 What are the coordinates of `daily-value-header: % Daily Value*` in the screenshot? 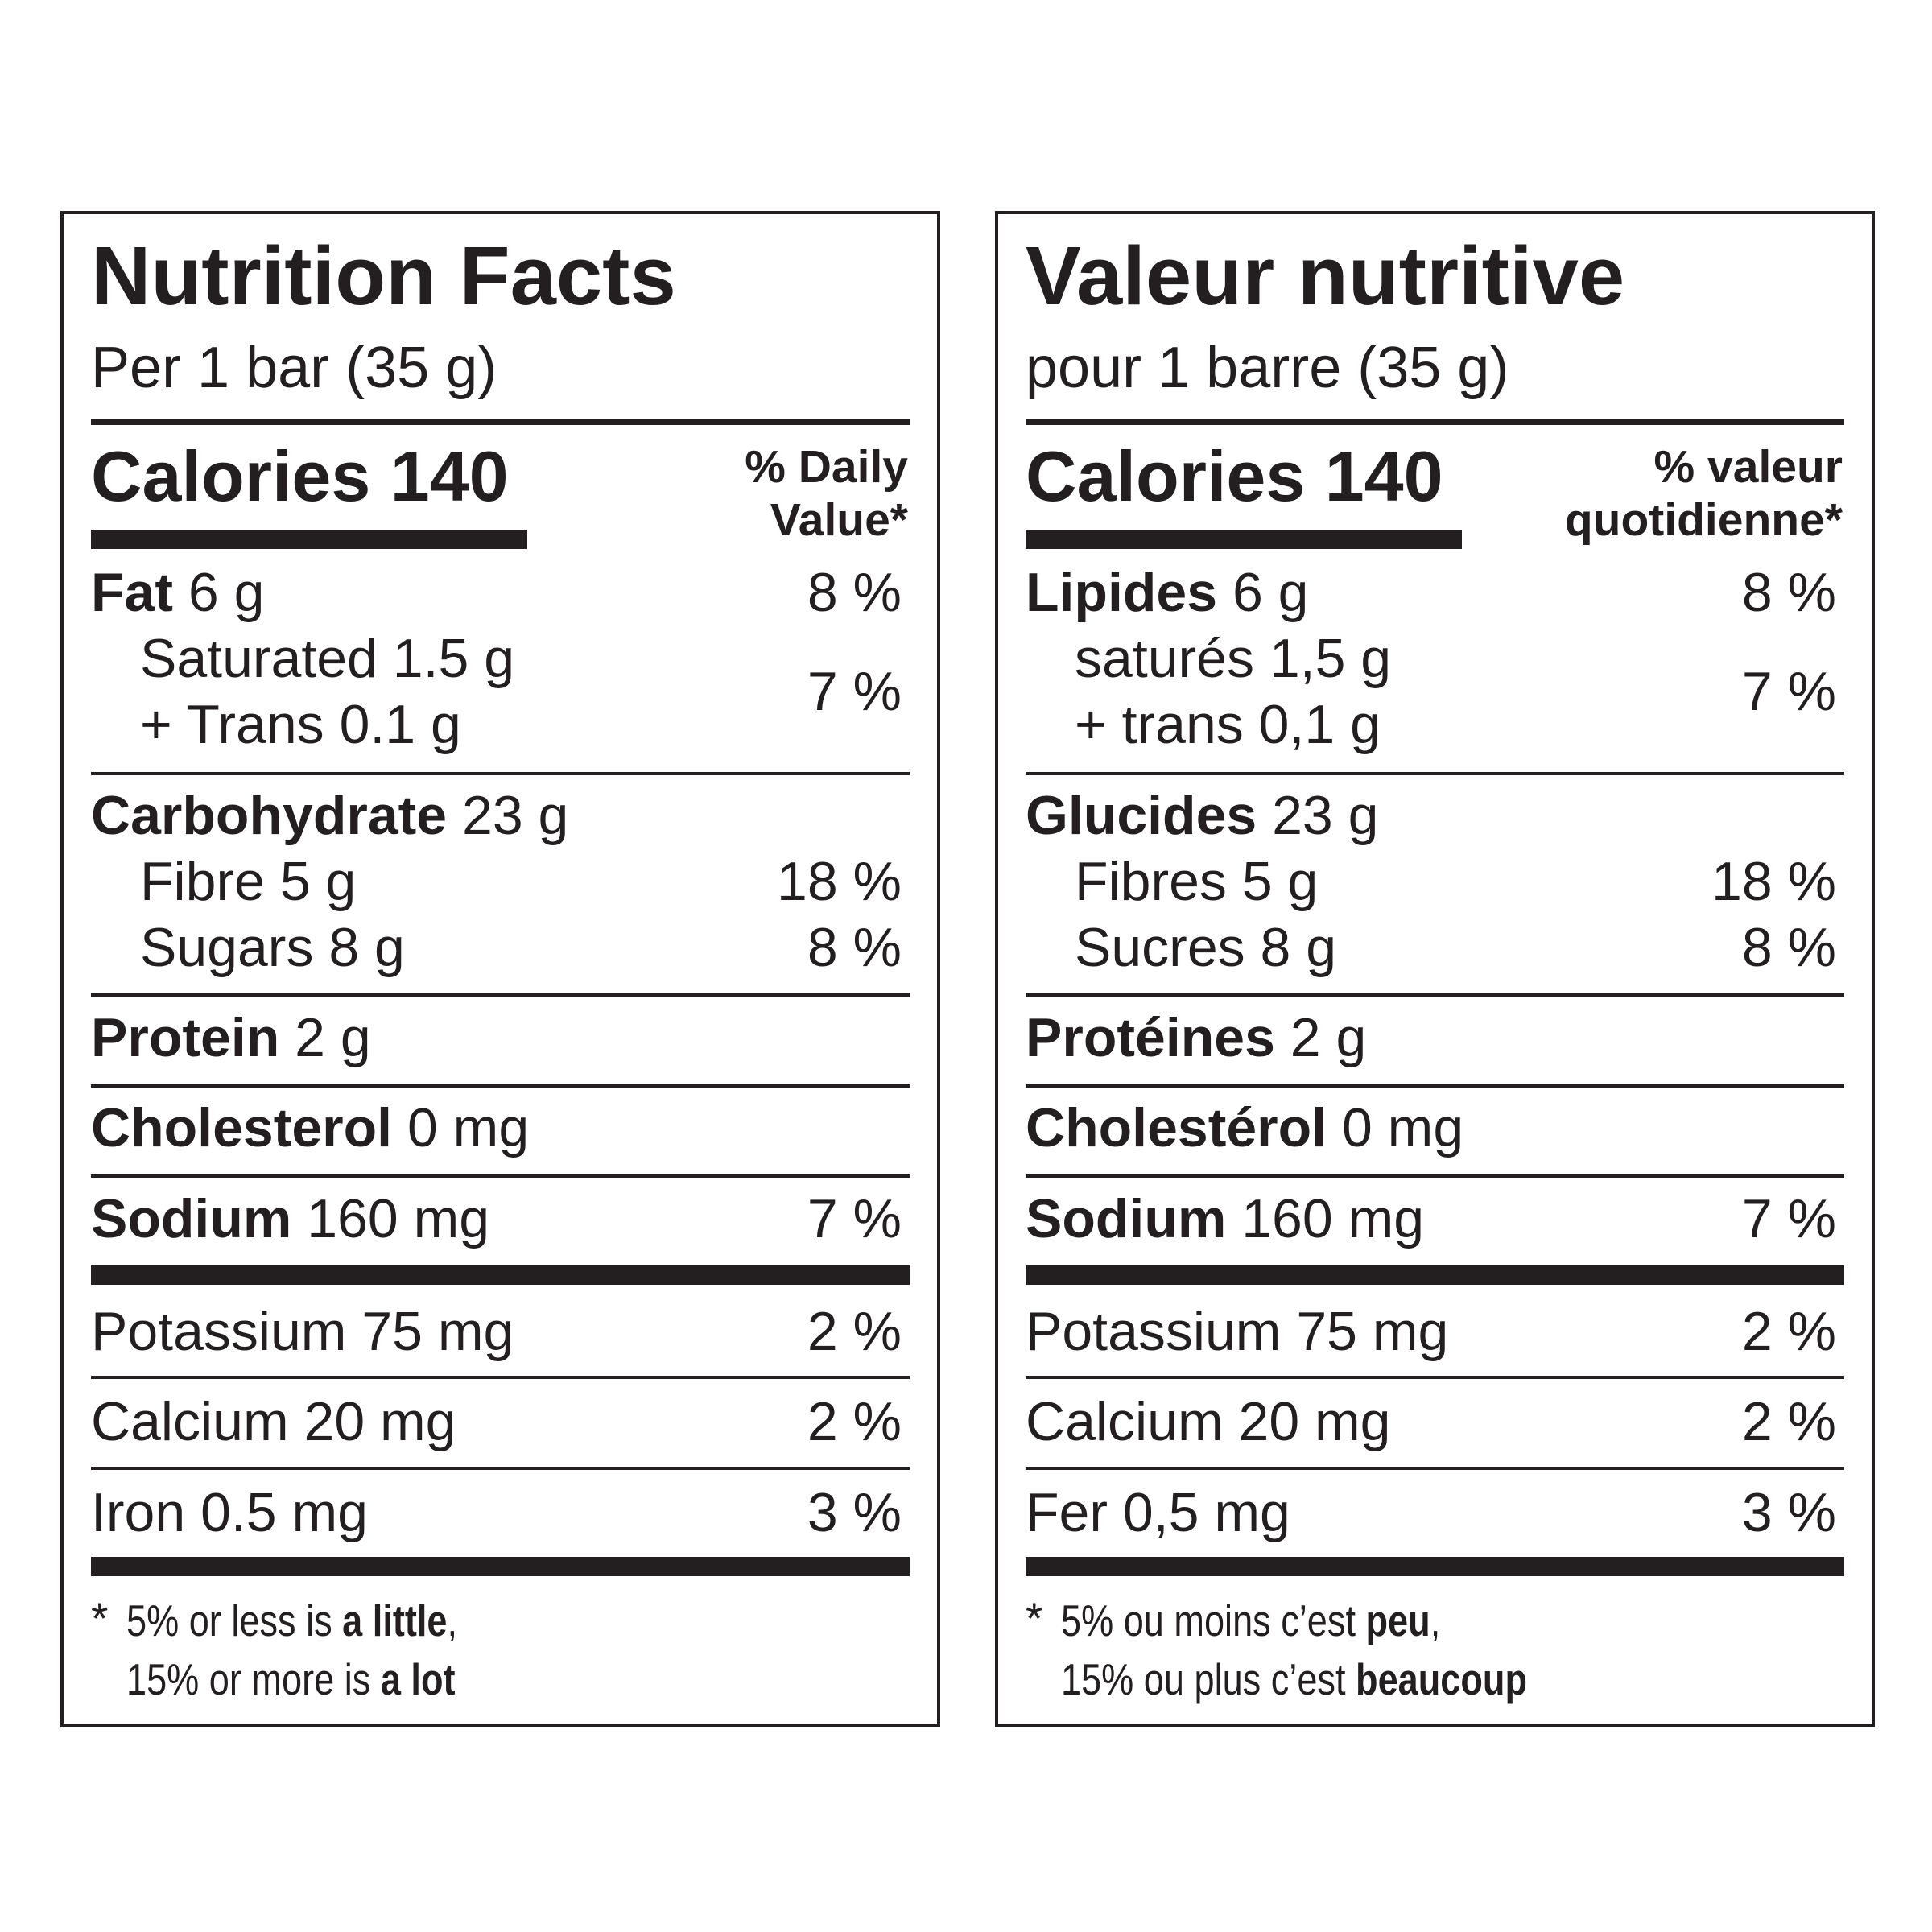 It's located at (727, 494).